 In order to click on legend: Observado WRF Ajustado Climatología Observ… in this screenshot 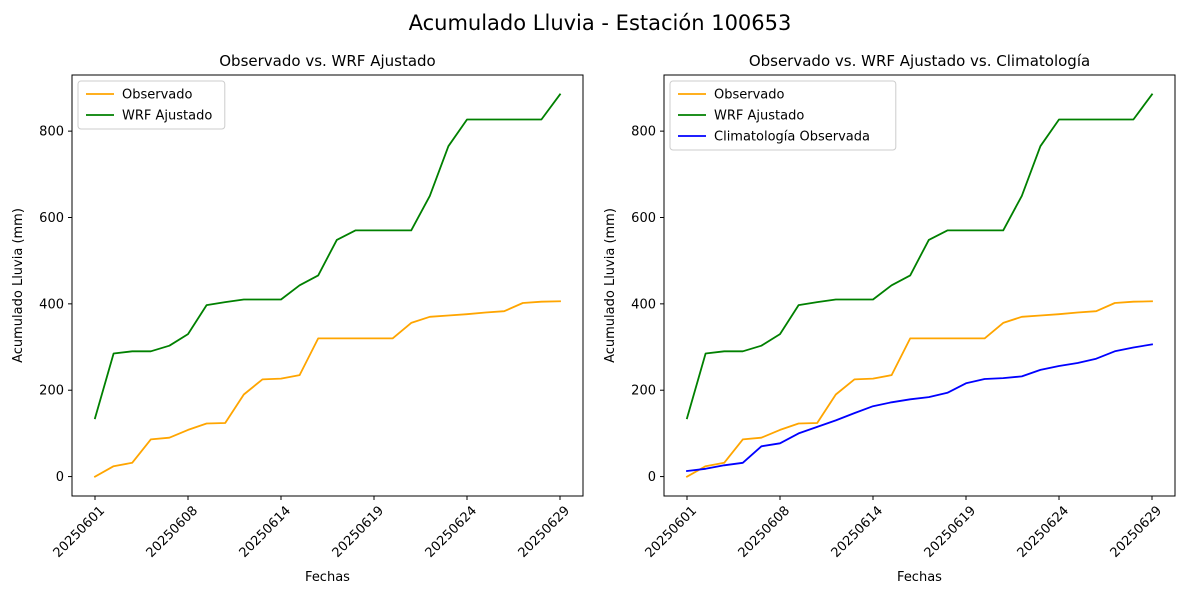, I will do `click(783, 115)`.